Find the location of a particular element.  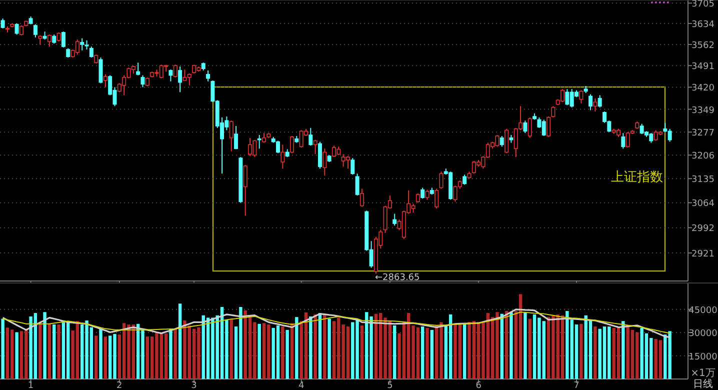

line-series is located at coordinates (336, 323).